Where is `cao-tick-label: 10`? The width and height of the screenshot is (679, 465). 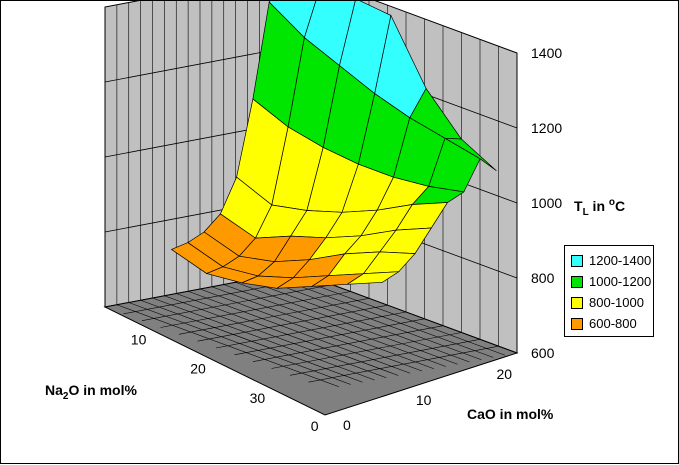
cao-tick-label: 10 is located at coordinates (424, 400).